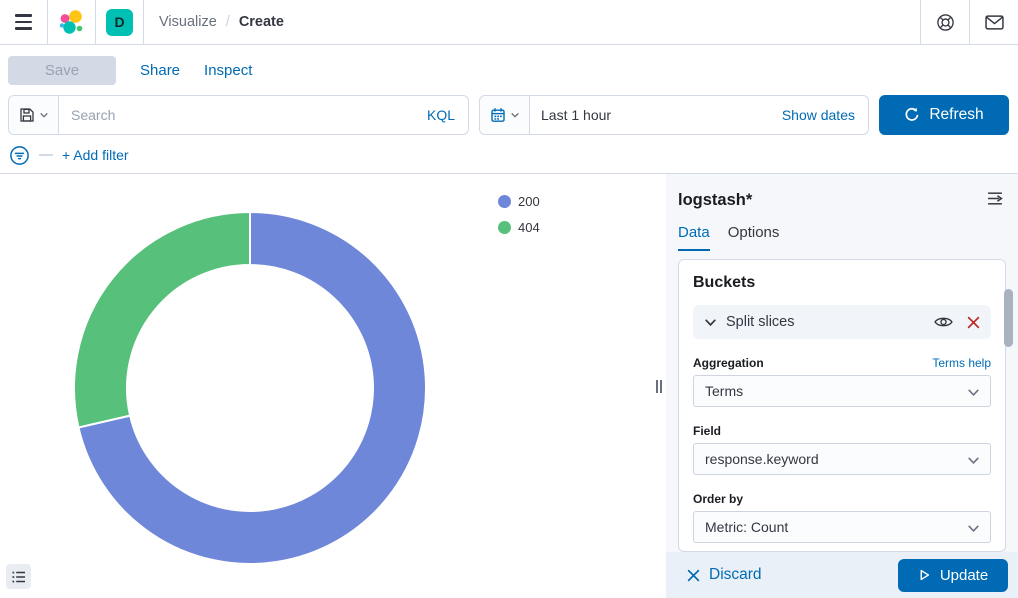 The width and height of the screenshot is (1018, 598). What do you see at coordinates (724, 282) in the screenshot?
I see `buckets-heading: Buckets` at bounding box center [724, 282].